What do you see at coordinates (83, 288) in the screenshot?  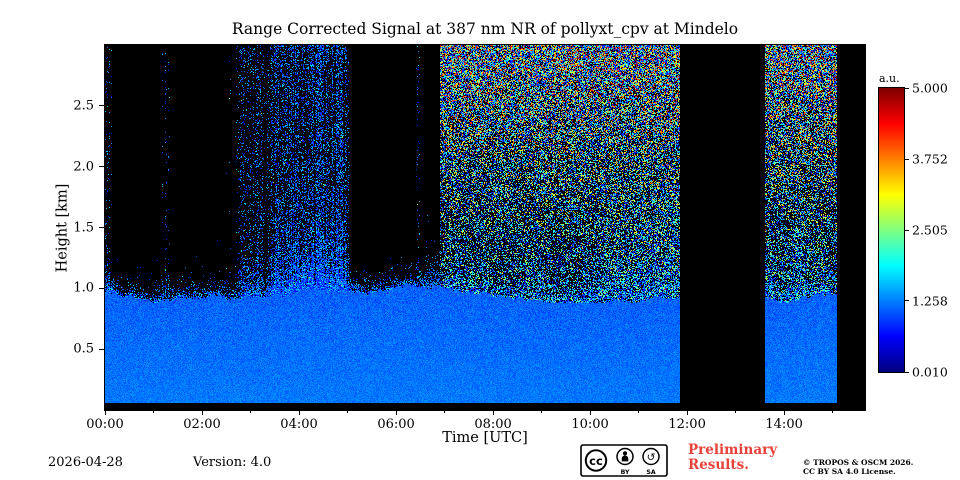 I see `y-tick-label: 1.0` at bounding box center [83, 288].